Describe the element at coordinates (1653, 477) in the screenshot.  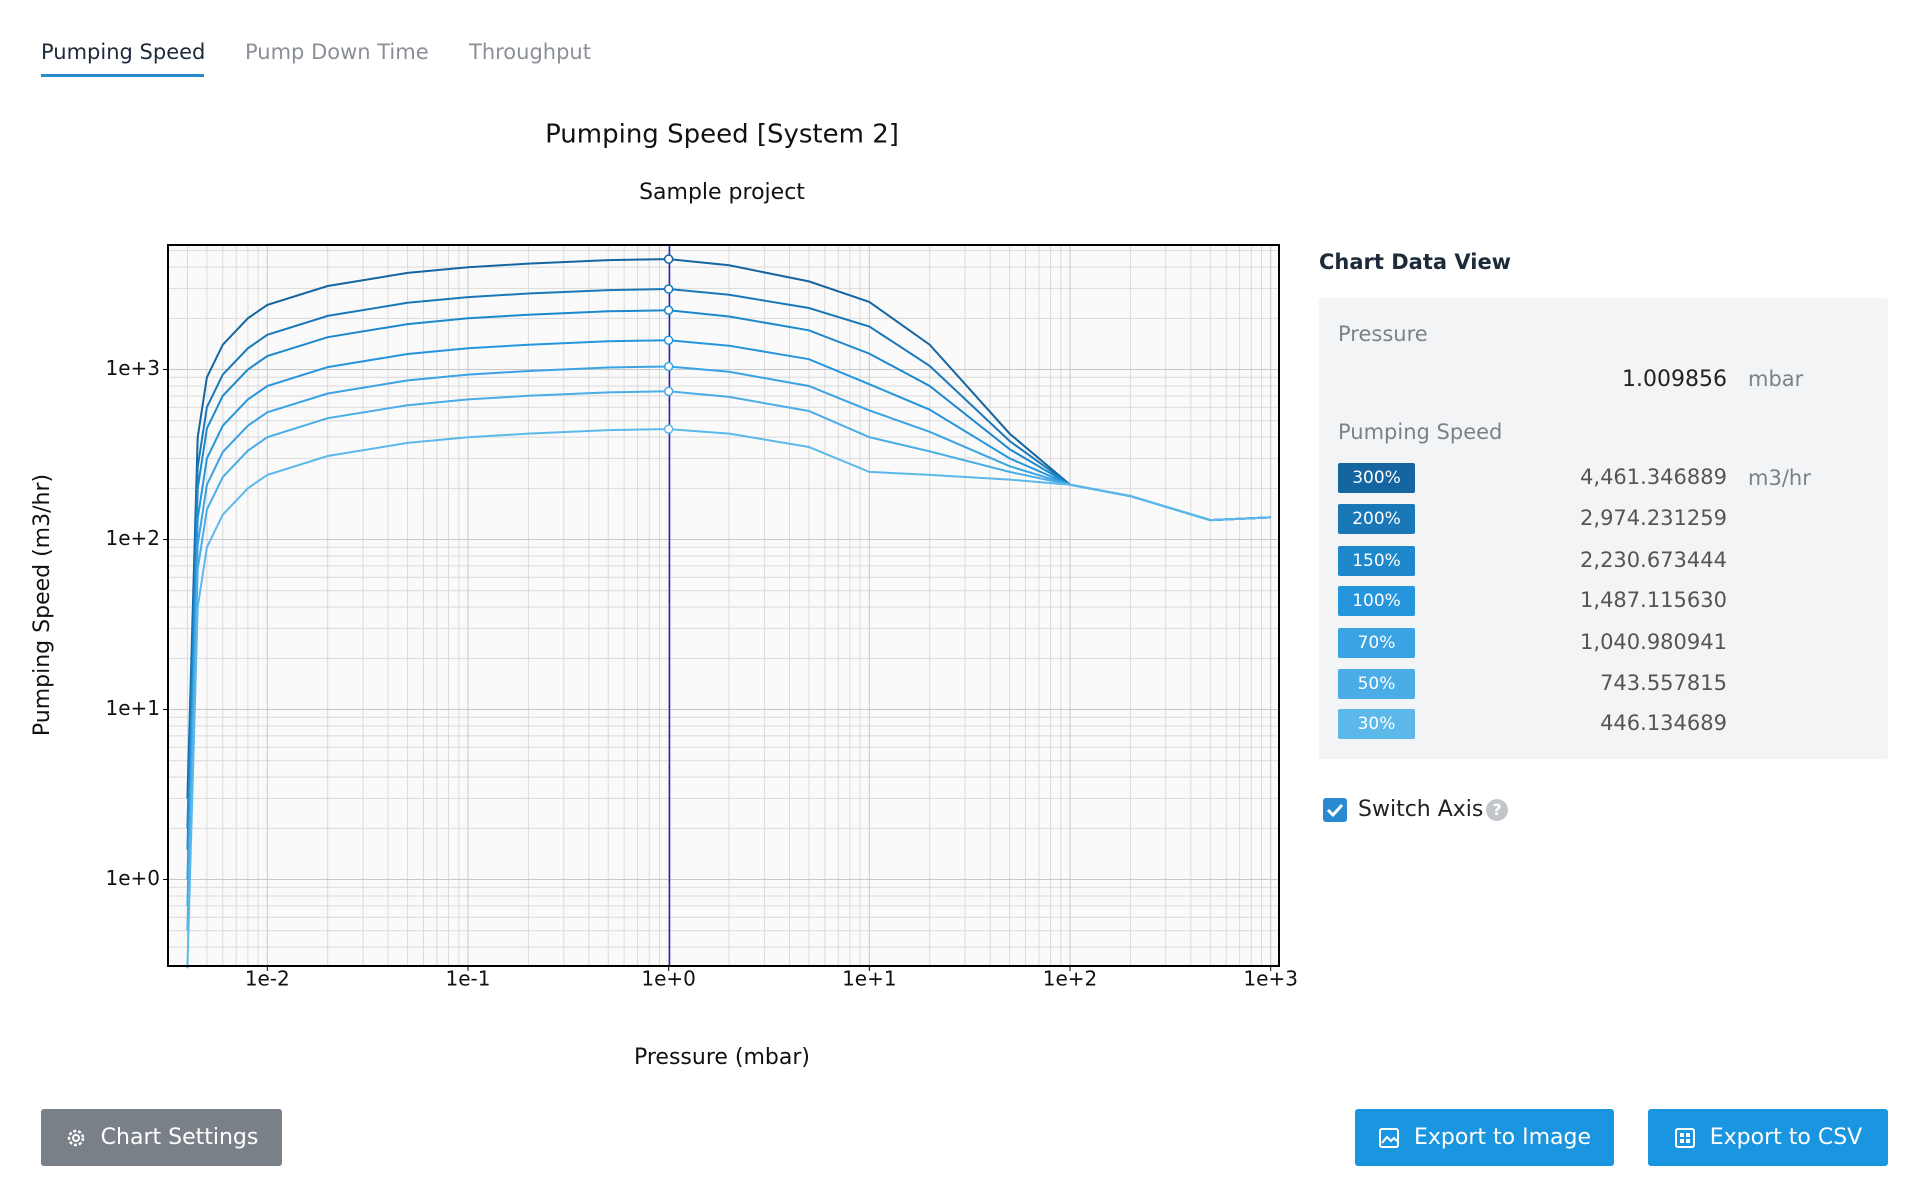
I see `speed-value: 4,461.346889` at that location.